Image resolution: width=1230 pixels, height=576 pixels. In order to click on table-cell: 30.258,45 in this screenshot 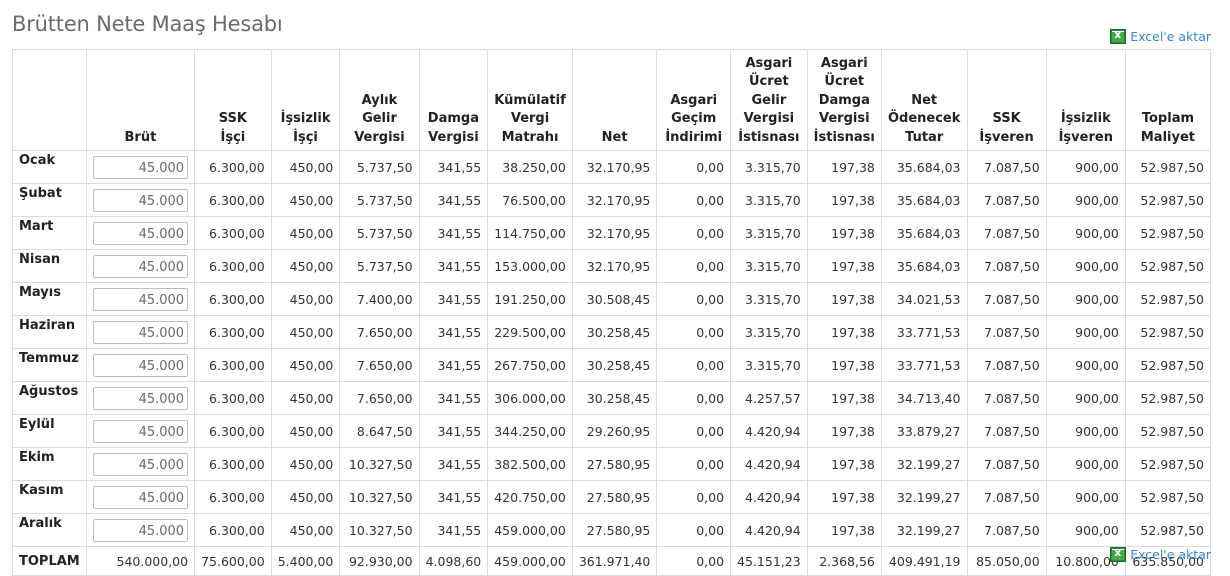, I will do `click(614, 332)`.